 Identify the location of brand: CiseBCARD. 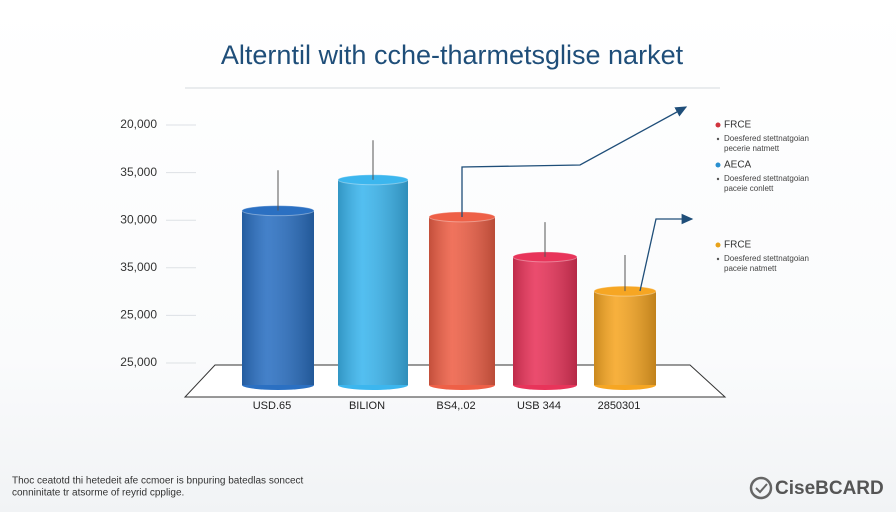
(829, 488).